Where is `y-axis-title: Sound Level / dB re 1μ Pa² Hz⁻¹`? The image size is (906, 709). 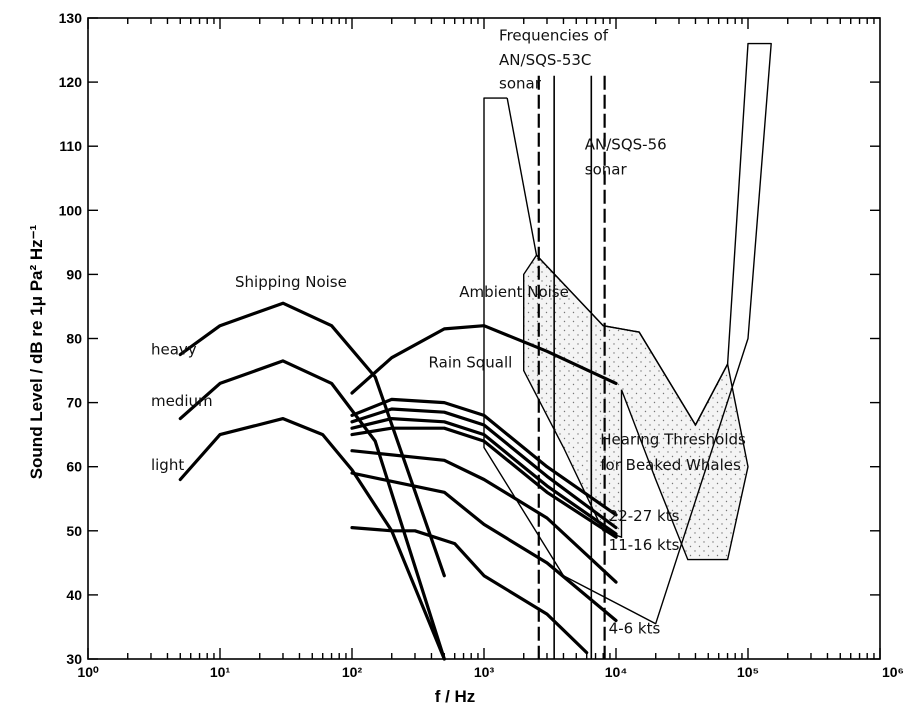
y-axis-title: Sound Level / dB re 1μ Pa² Hz⁻¹ is located at coordinates (36, 351).